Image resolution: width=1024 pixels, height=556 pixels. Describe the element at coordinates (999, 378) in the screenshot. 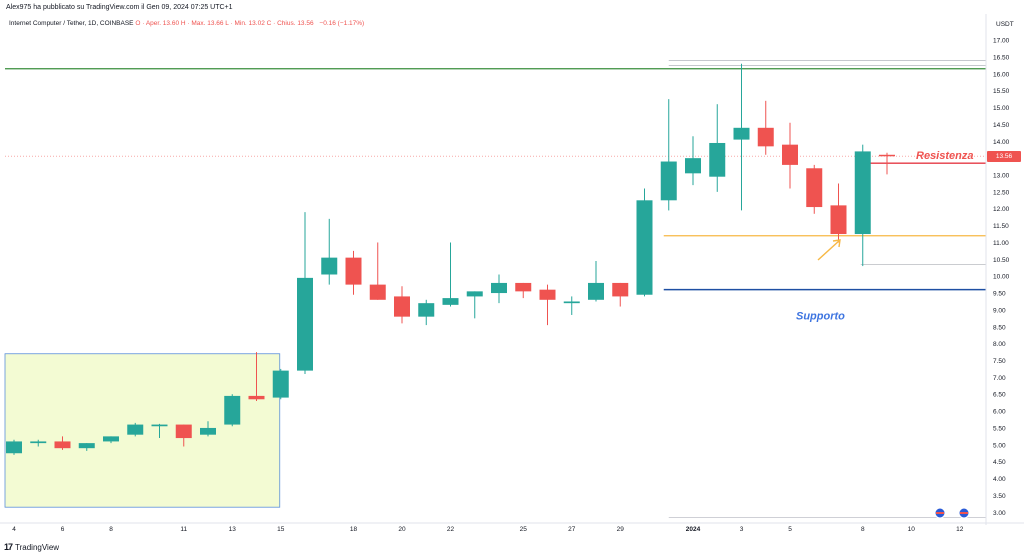

I see `price-tick-label: 7.00` at that location.